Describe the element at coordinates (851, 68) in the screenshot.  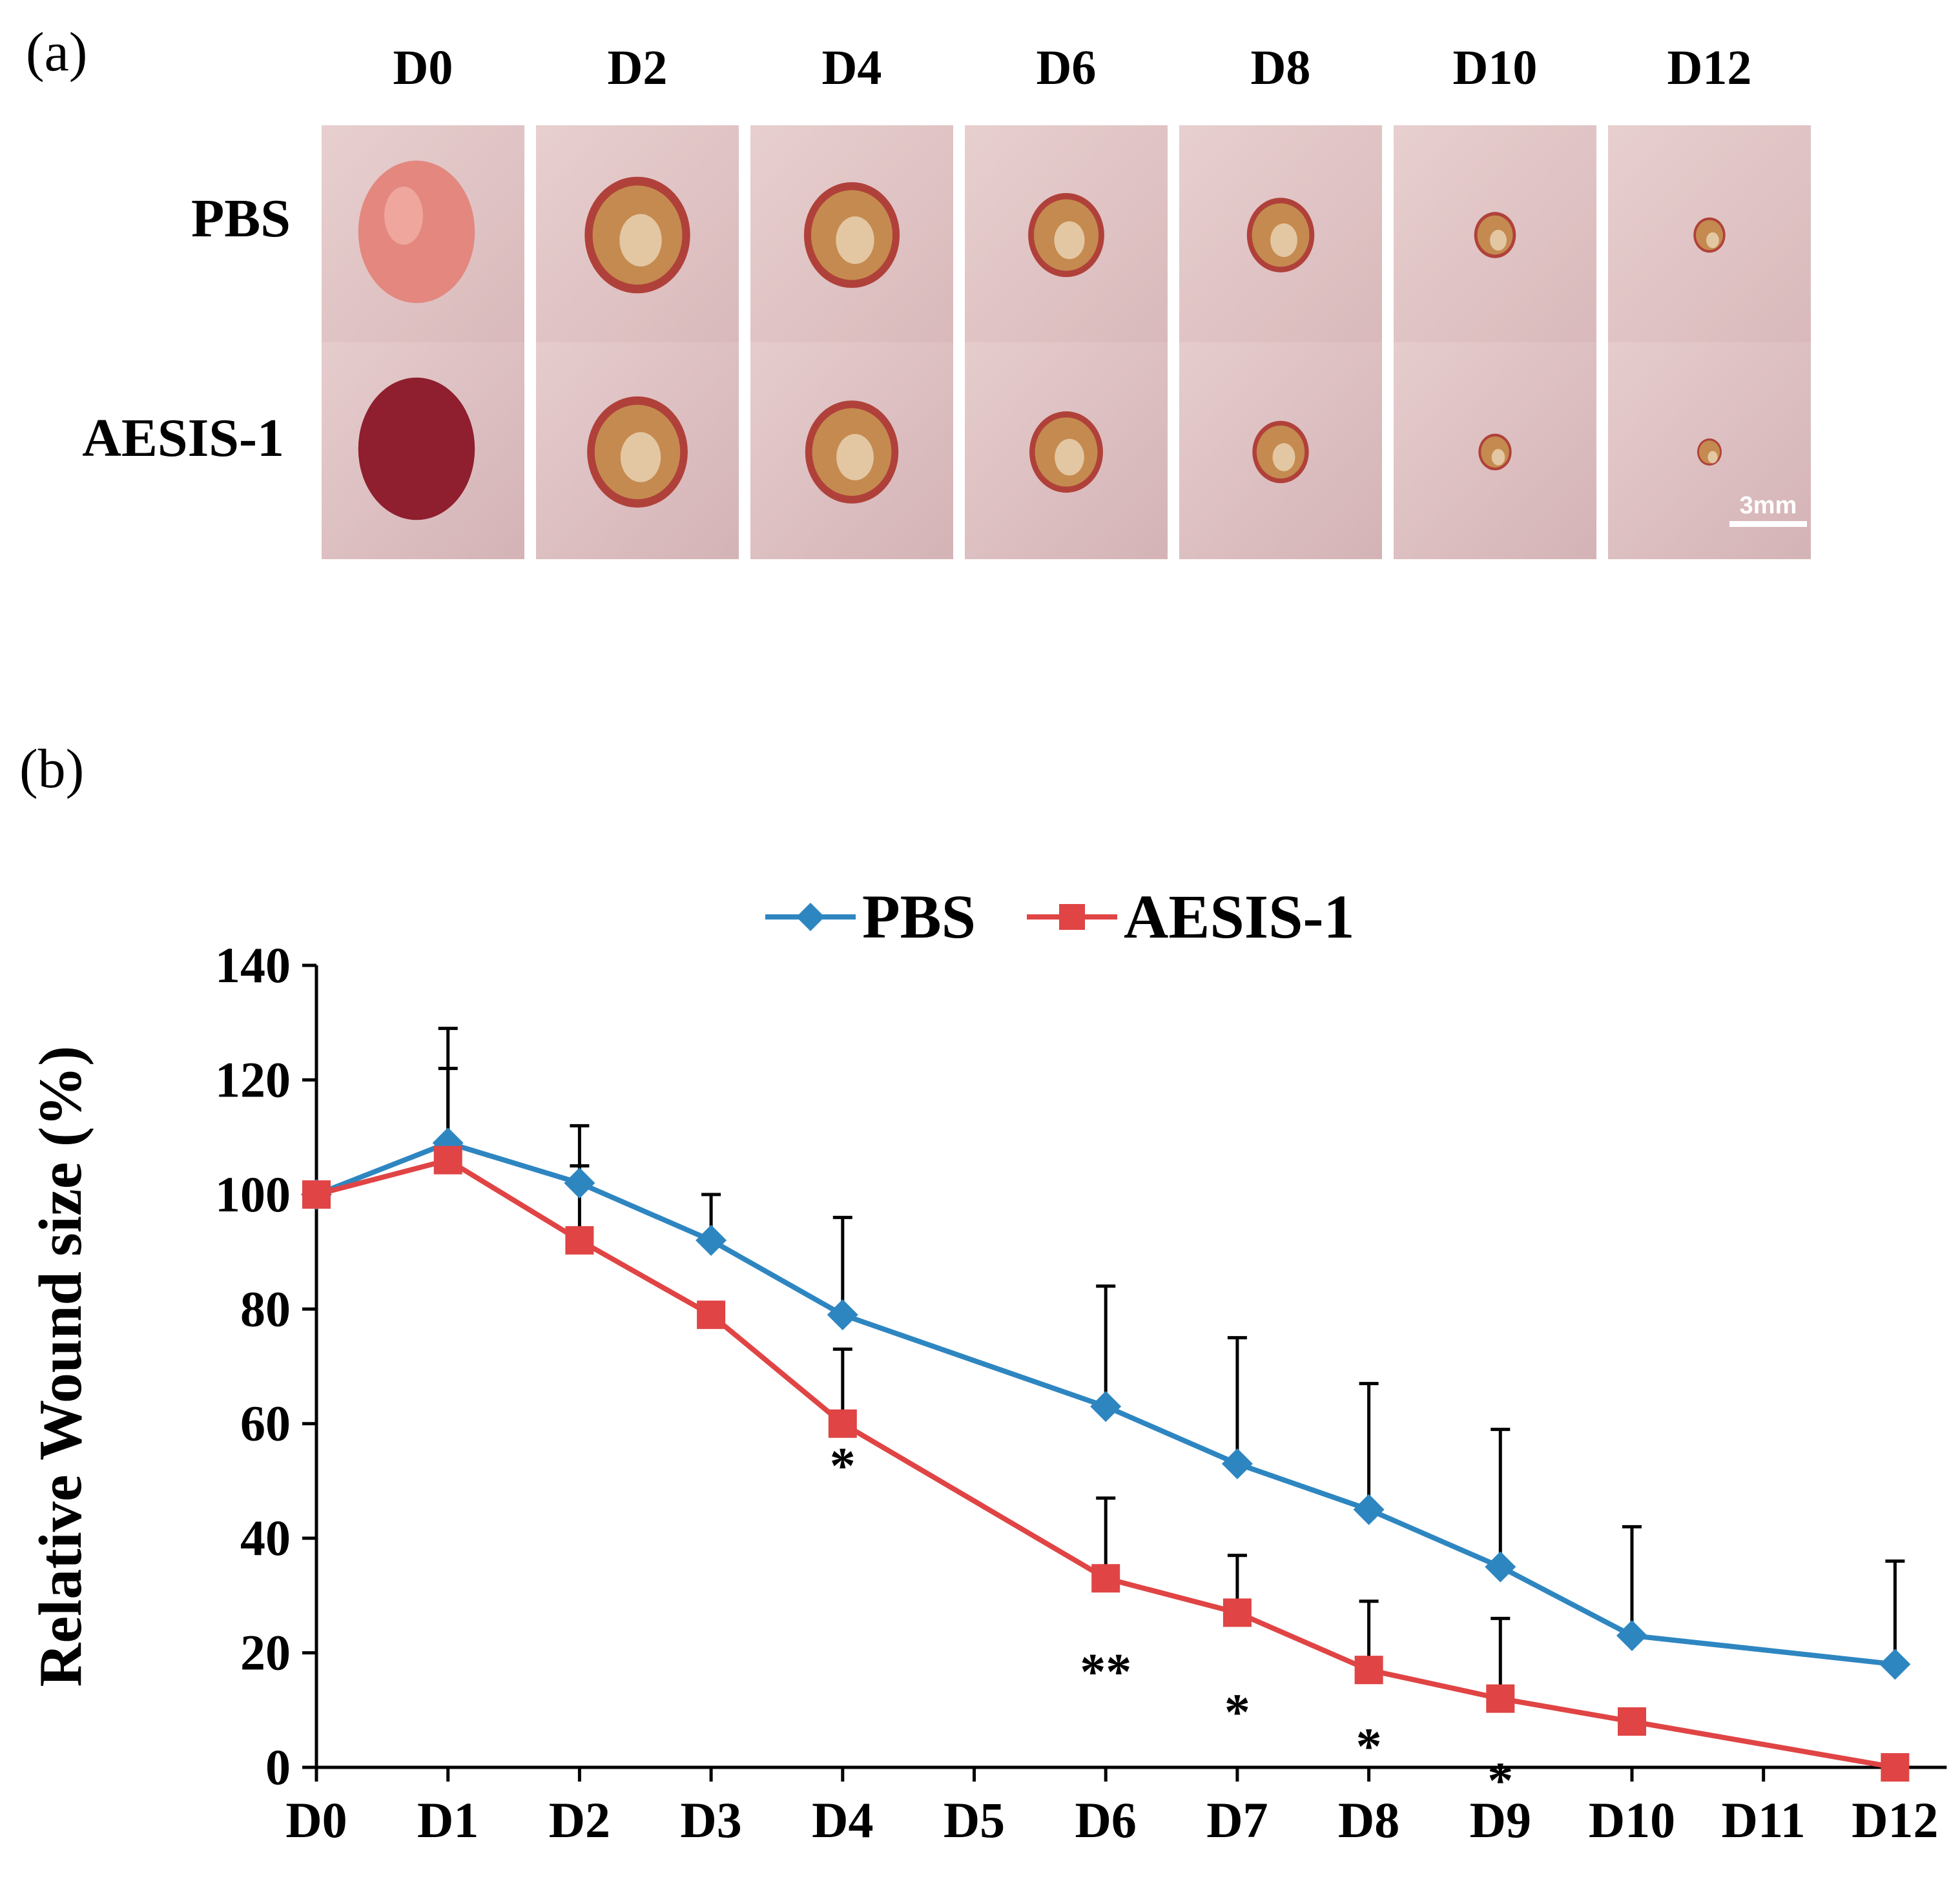
I see `day-header-d4: D4` at that location.